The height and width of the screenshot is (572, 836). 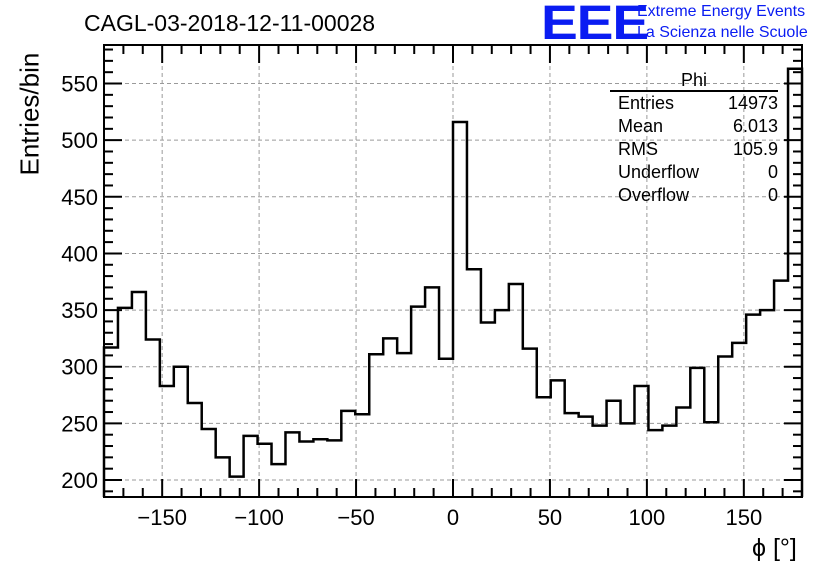 What do you see at coordinates (752, 103) in the screenshot?
I see `stats-value: 14973` at bounding box center [752, 103].